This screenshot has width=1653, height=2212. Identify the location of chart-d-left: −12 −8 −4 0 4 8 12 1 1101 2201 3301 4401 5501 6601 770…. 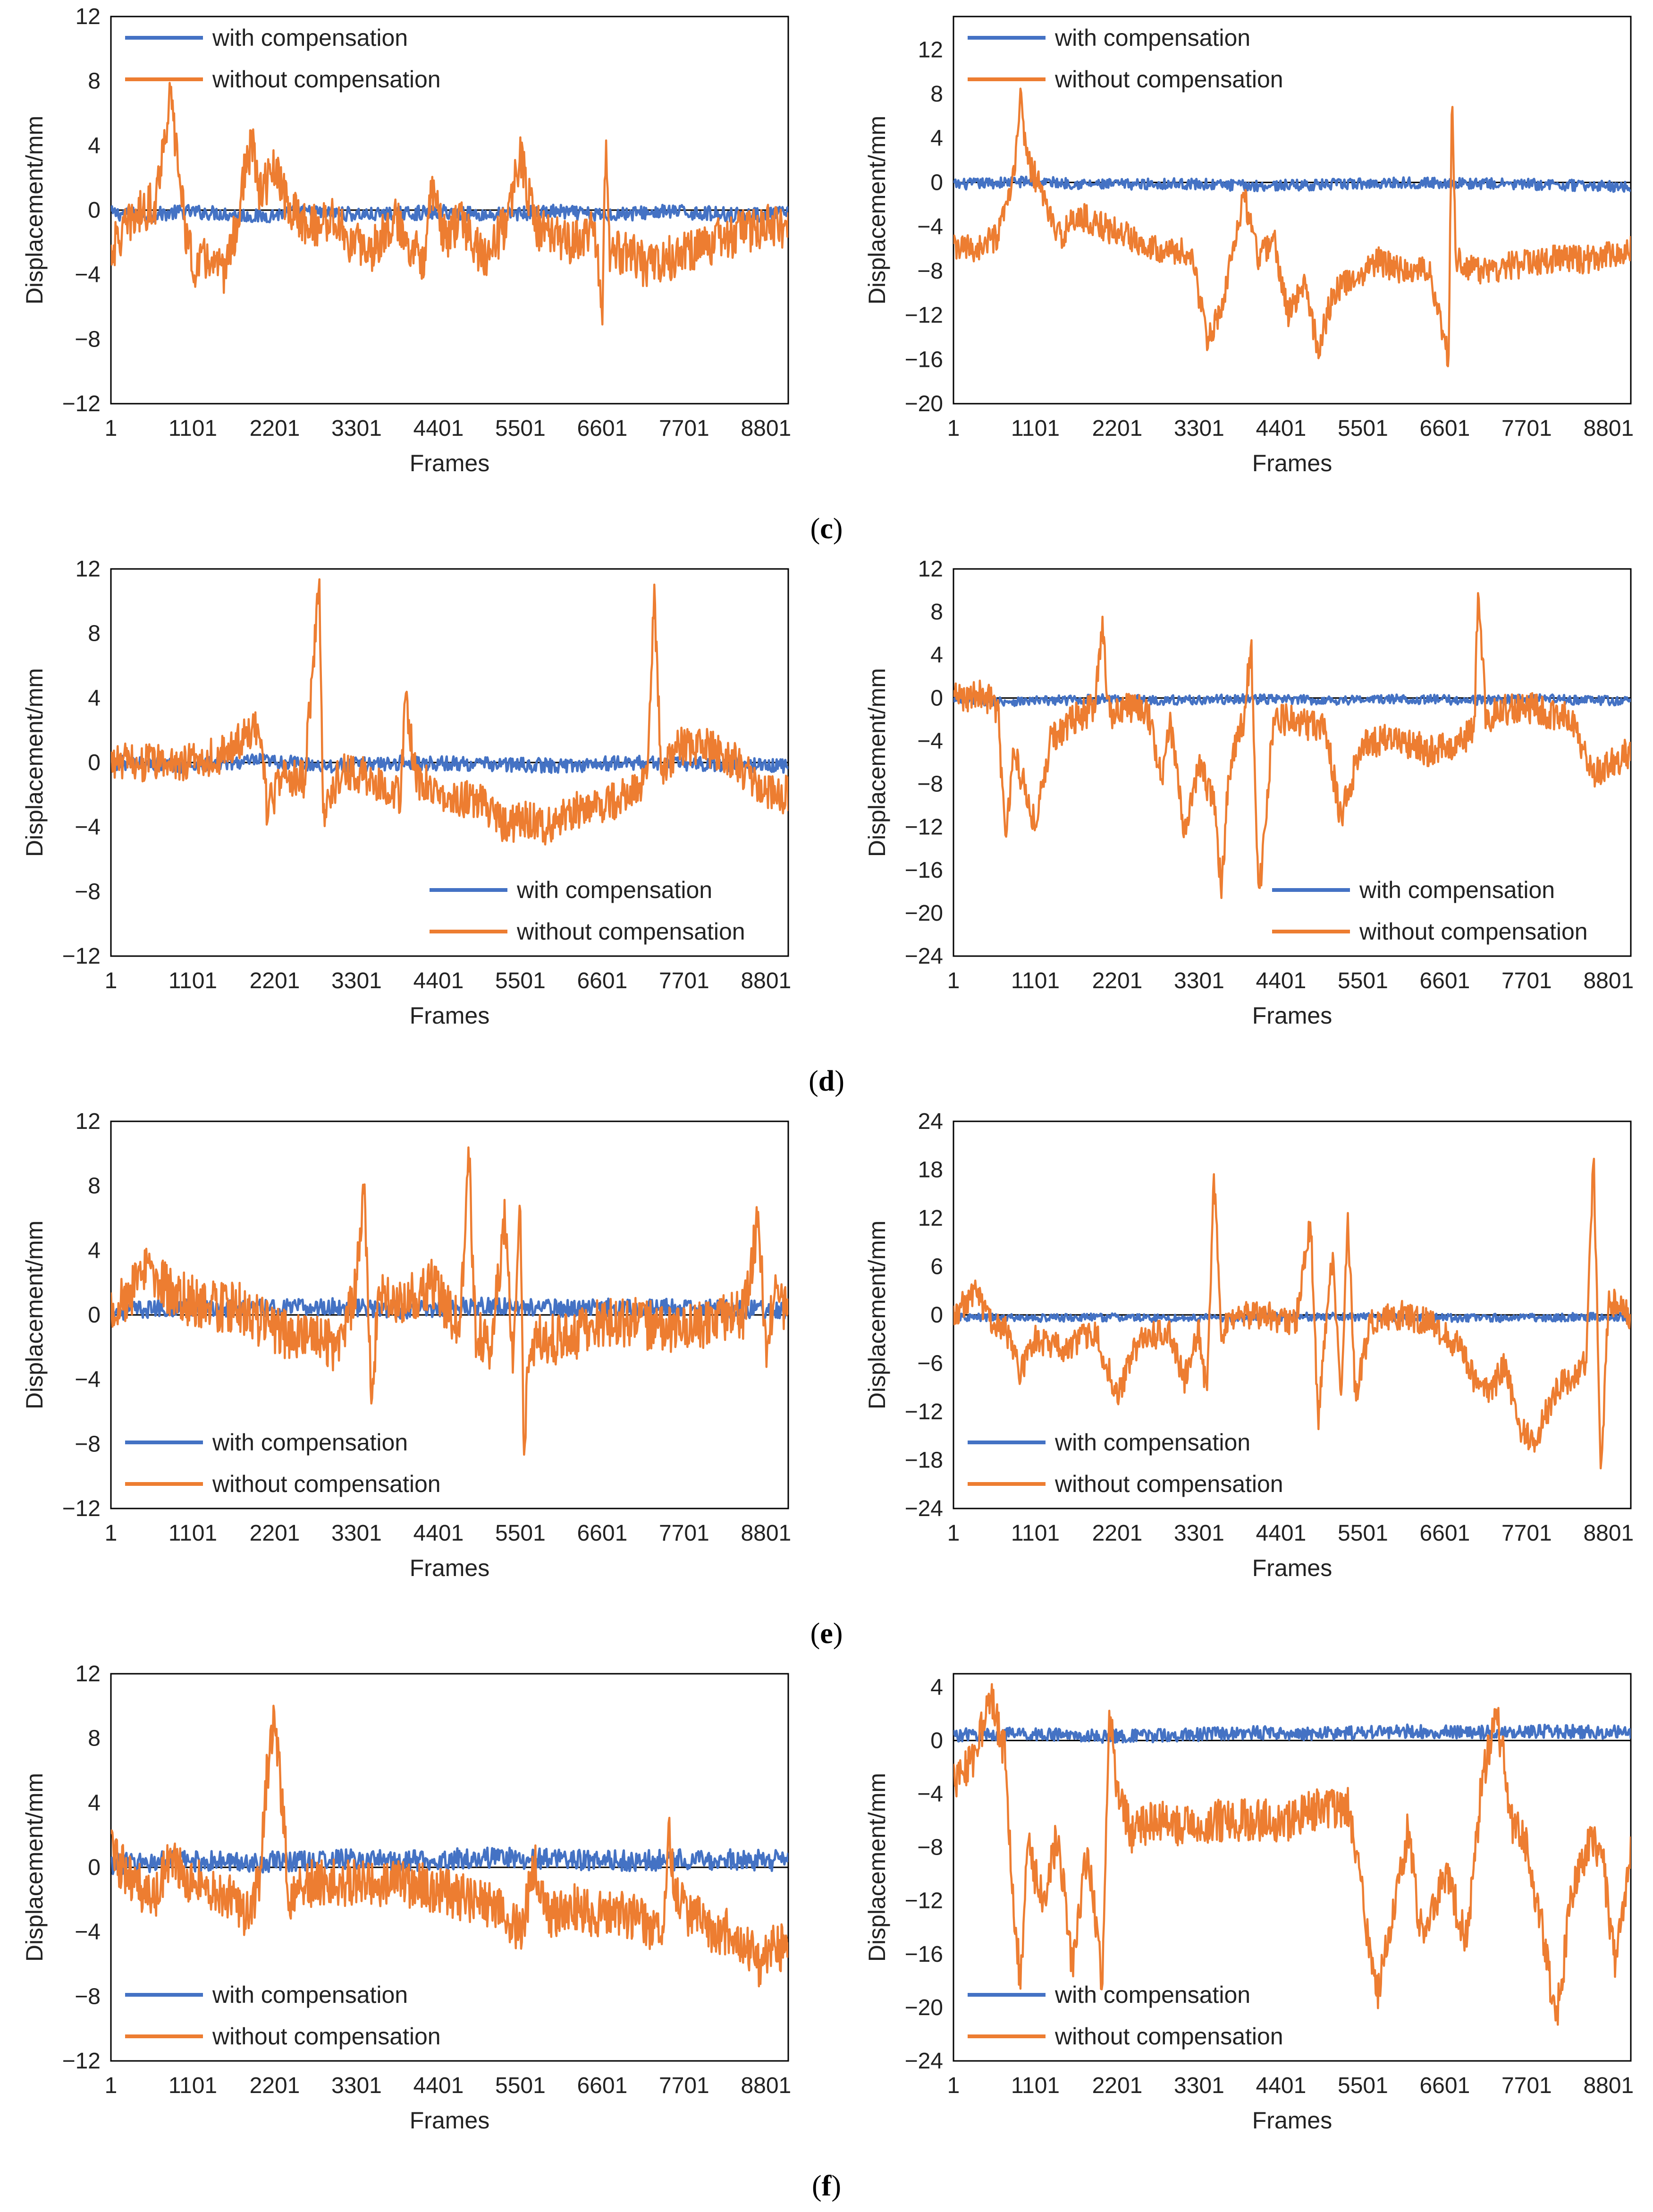
(406, 793).